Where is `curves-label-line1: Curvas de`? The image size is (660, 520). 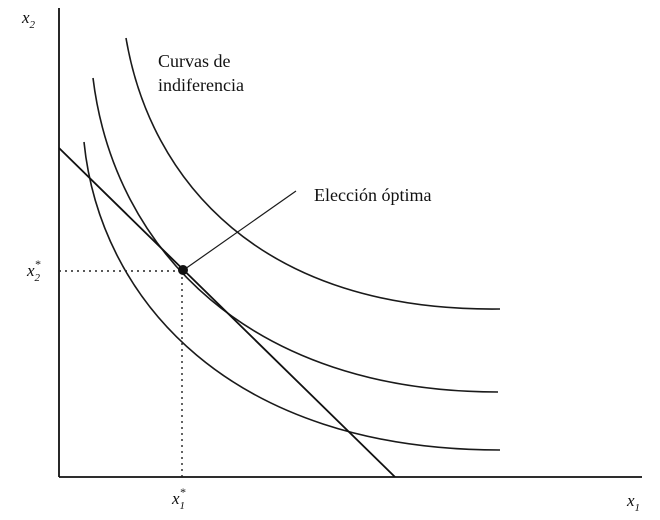 curves-label-line1: Curvas de is located at coordinates (194, 61).